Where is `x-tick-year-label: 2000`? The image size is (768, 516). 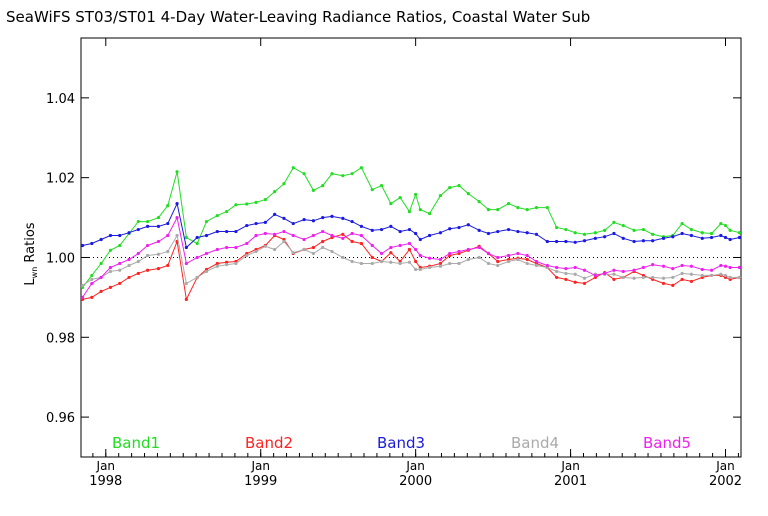 x-tick-year-label: 2000 is located at coordinates (415, 481).